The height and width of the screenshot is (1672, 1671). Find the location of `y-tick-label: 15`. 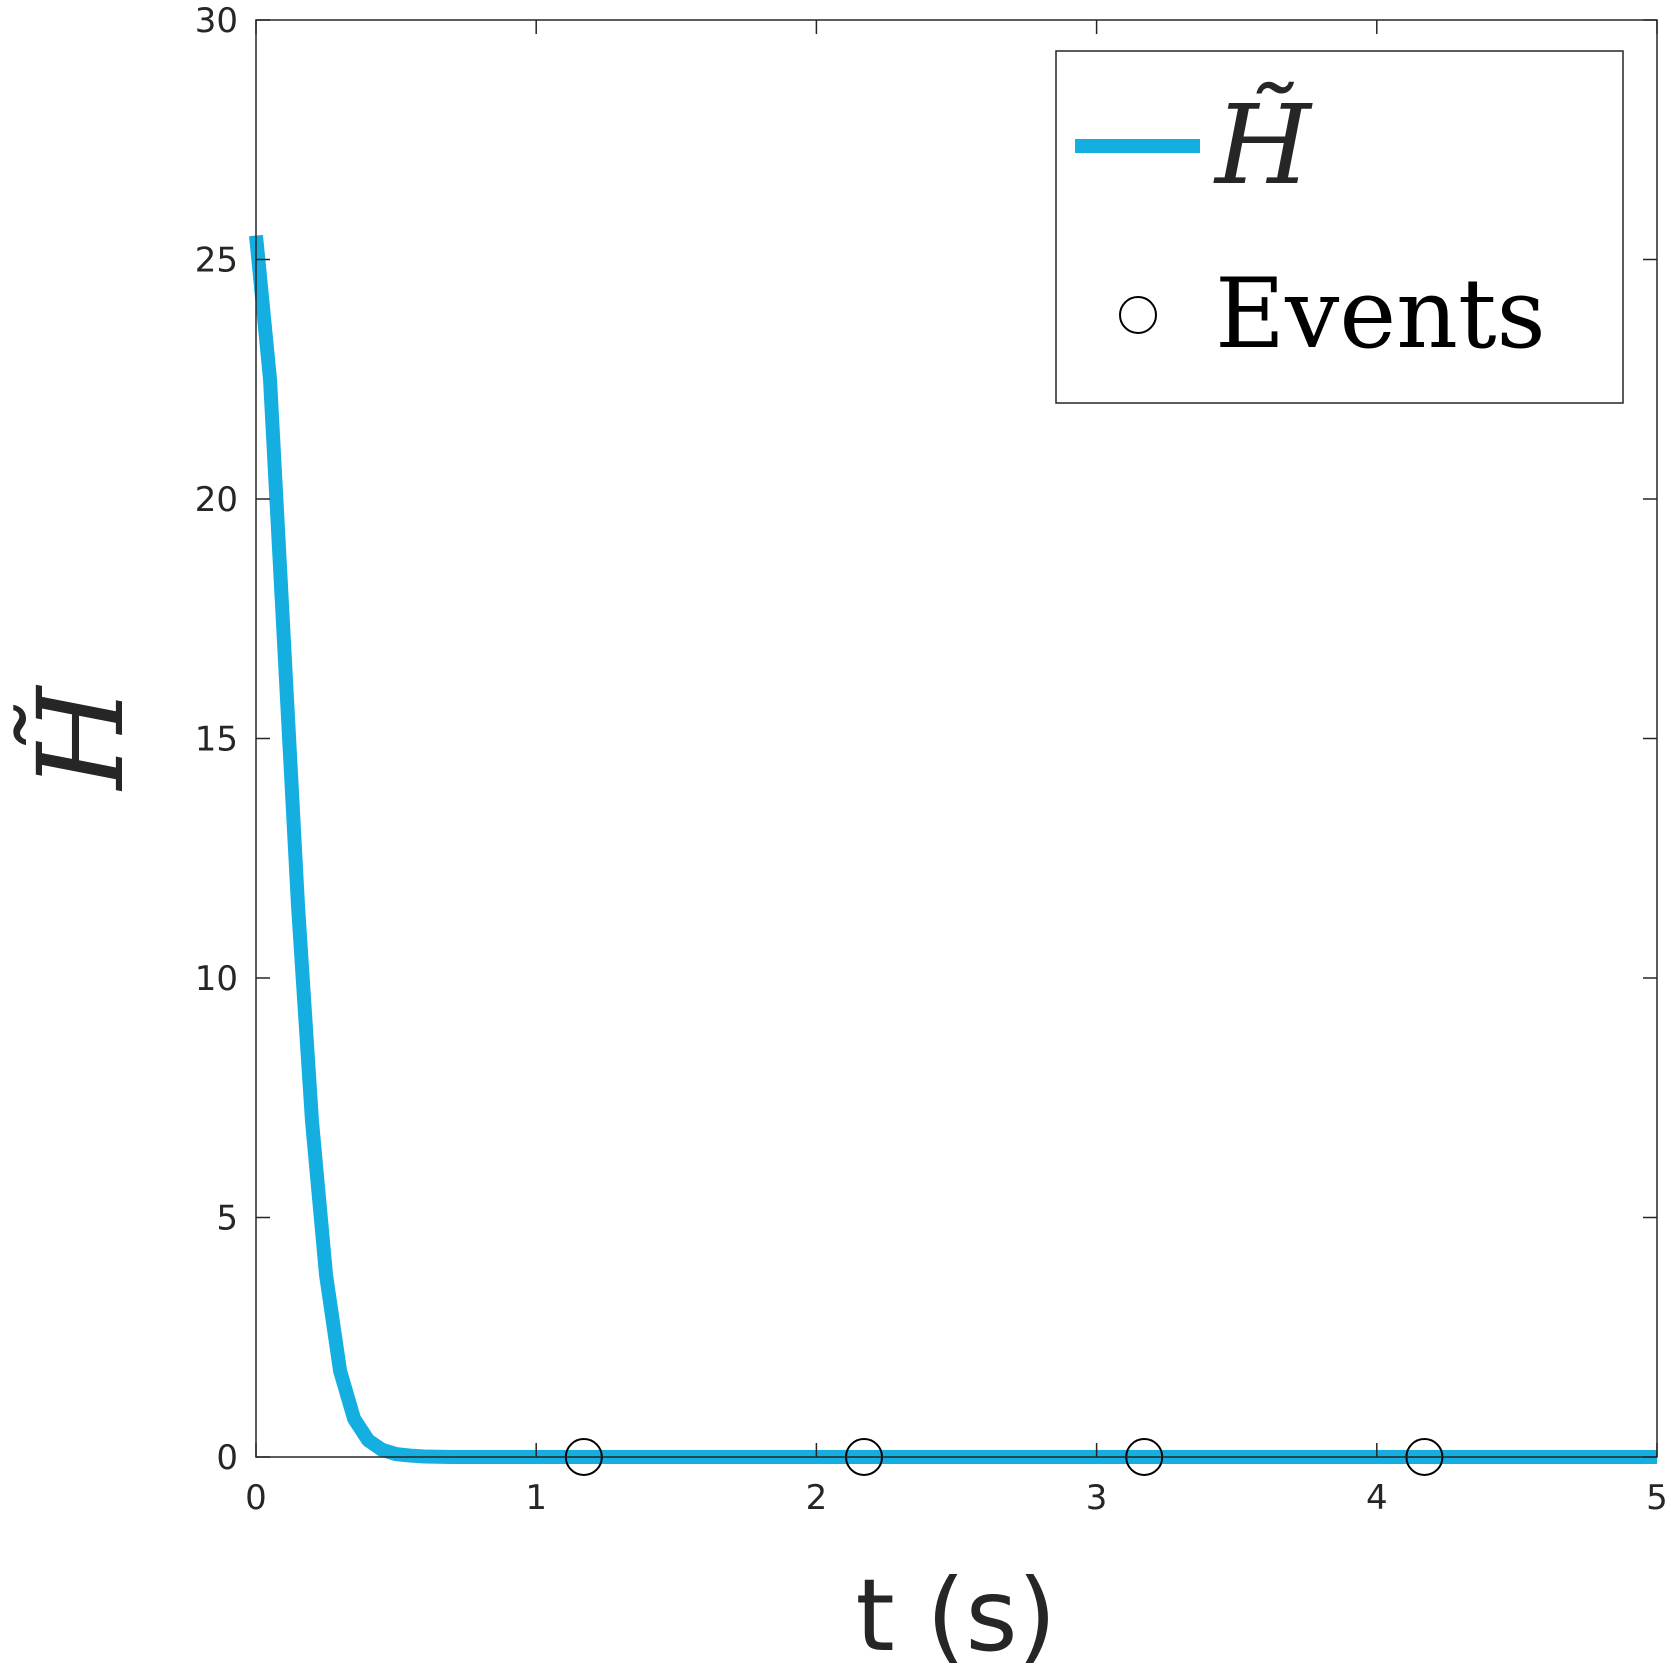

y-tick-label: 15 is located at coordinates (216, 740).